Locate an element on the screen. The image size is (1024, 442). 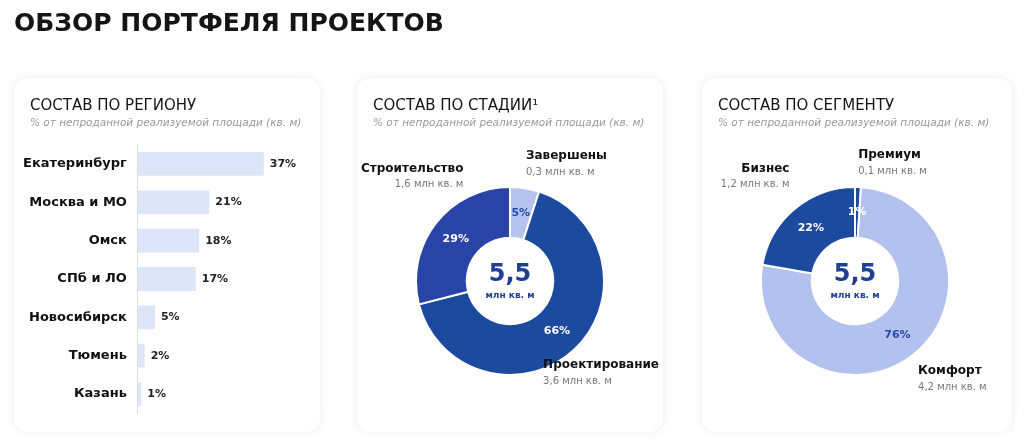
y-tick-label: Омск is located at coordinates (108, 240).